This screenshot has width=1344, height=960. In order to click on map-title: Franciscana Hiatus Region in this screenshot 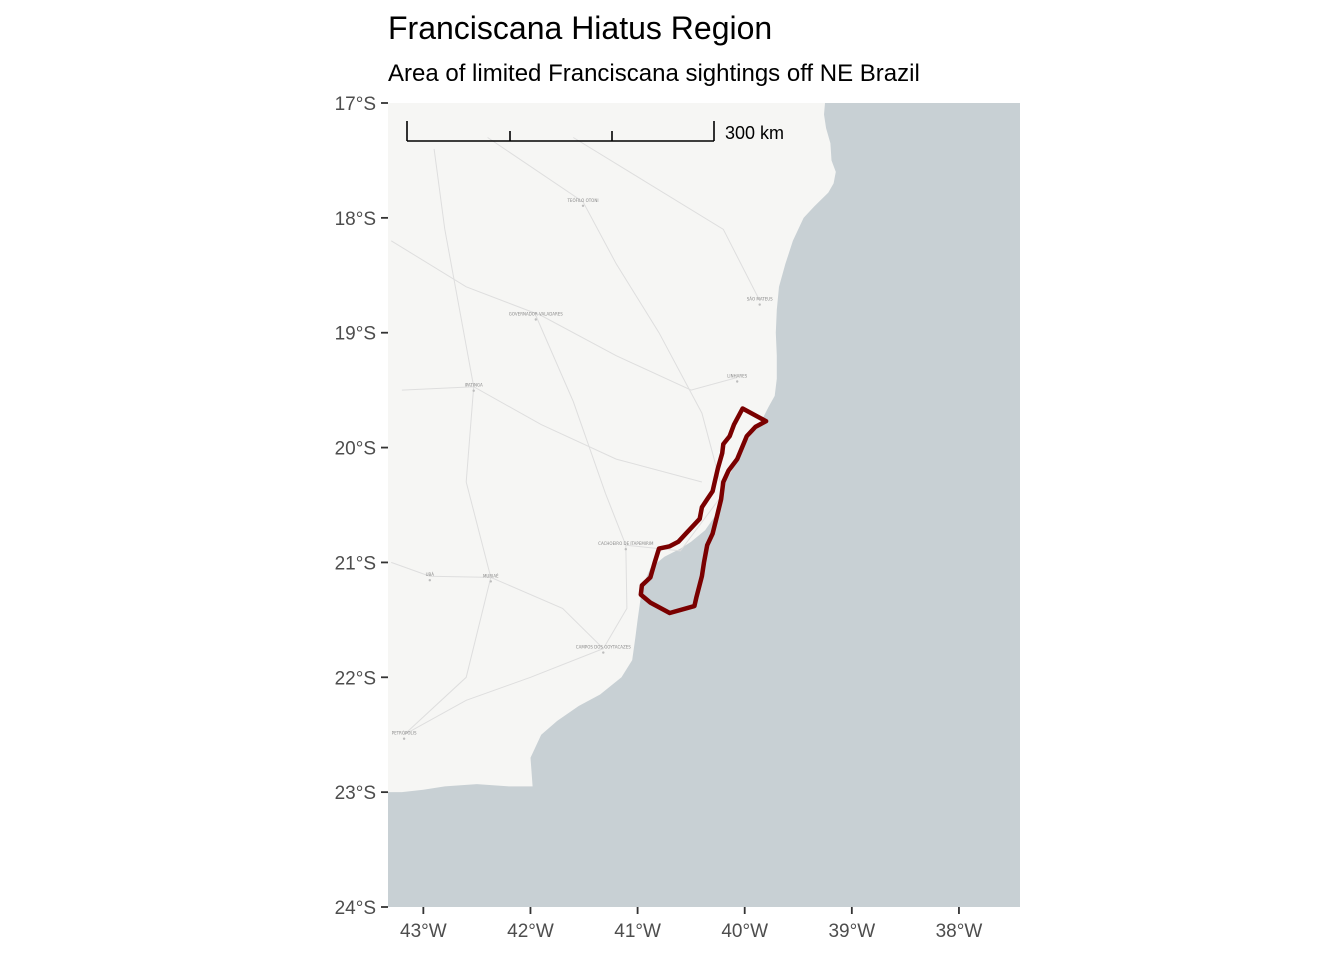, I will do `click(580, 28)`.